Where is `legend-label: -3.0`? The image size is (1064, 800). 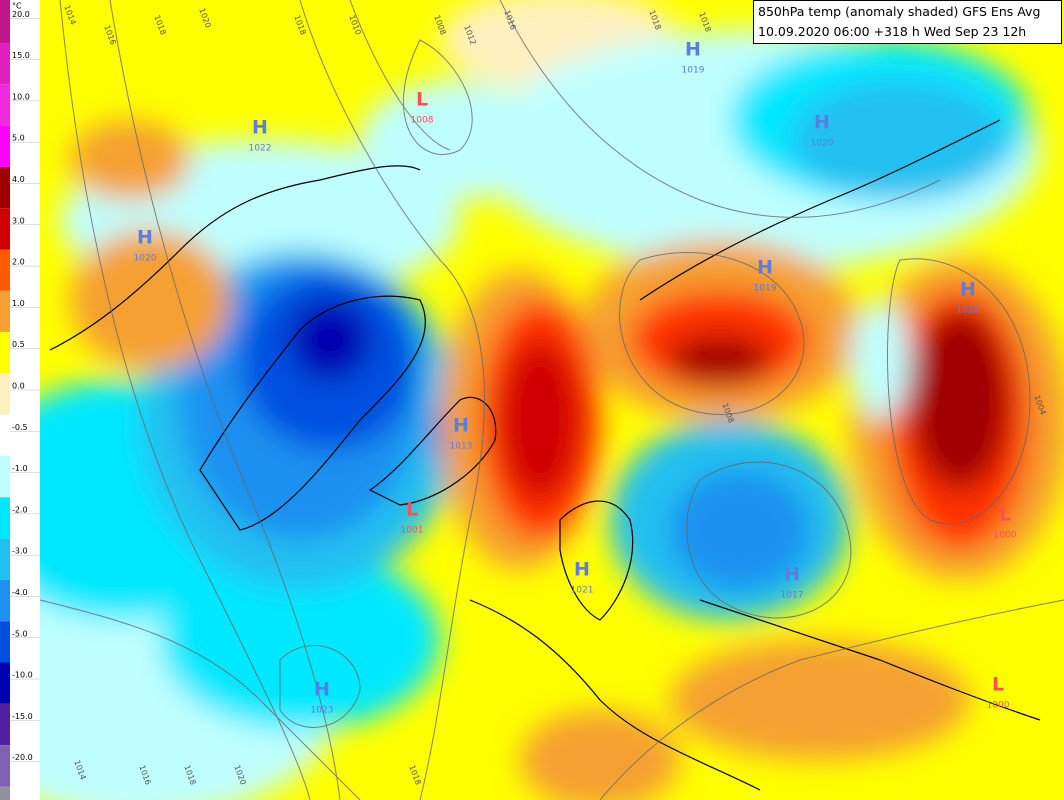
legend-label: -3.0 is located at coordinates (20, 551).